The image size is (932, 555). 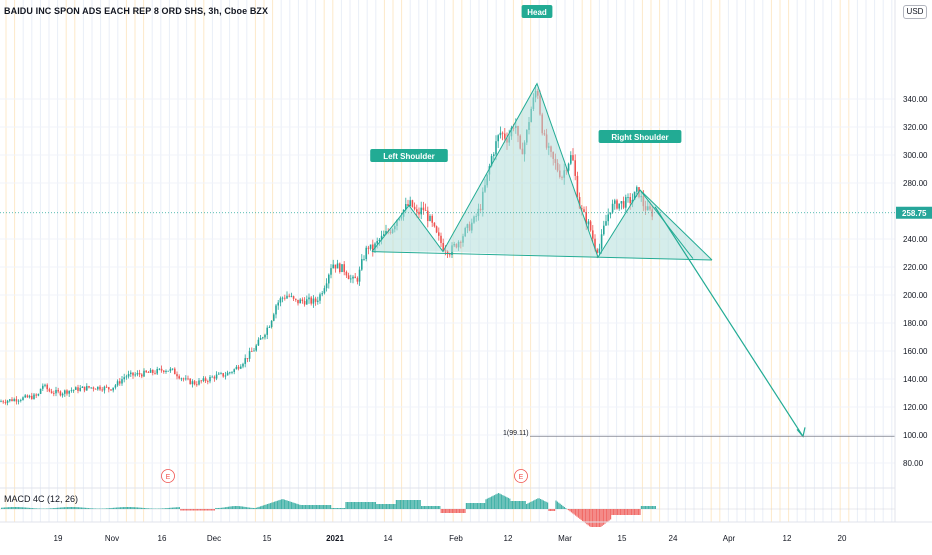 What do you see at coordinates (58, 538) in the screenshot?
I see `time-tick: 19` at bounding box center [58, 538].